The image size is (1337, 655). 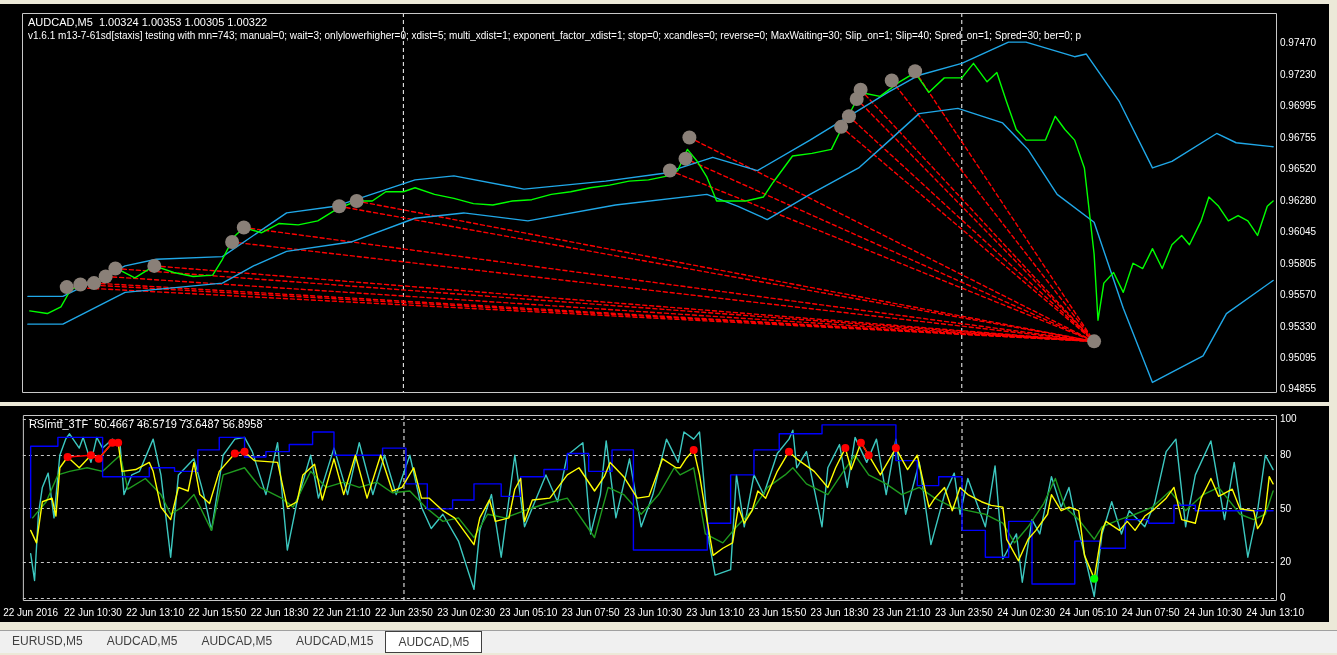 What do you see at coordinates (145, 423) in the screenshot?
I see `chart-title: RSImtf_3TF 50.4667 46.5719 73.6487 56.8958` at bounding box center [145, 423].